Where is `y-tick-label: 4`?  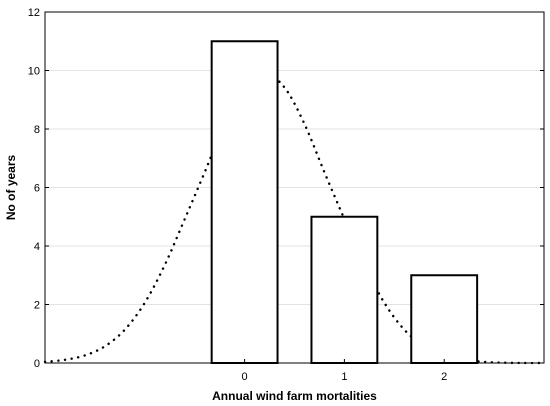
y-tick-label: 4 is located at coordinates (37, 247).